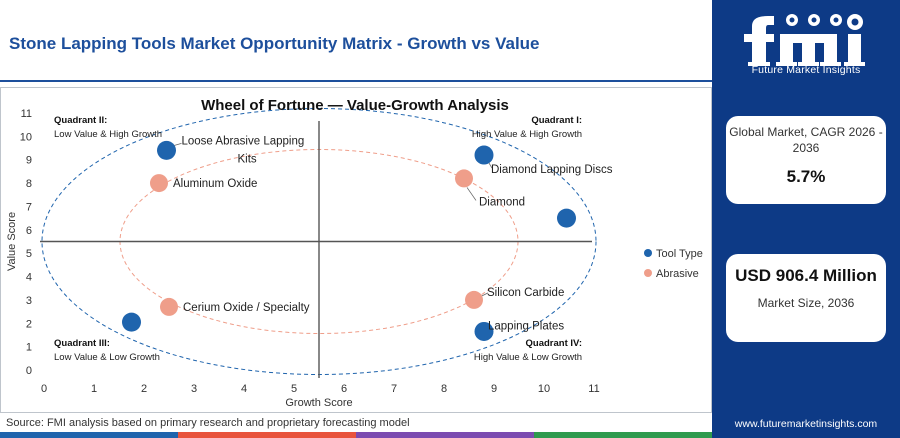 This screenshot has height=438, width=900. I want to click on x-tick-label: 11, so click(593, 389).